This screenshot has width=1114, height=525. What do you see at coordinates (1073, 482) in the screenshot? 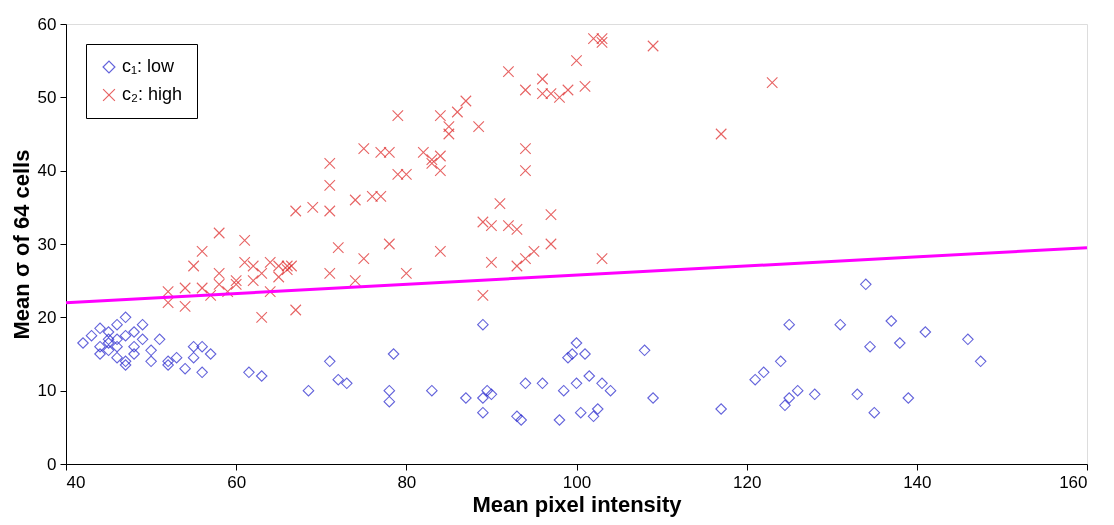
I see `x-tick-label: 160` at bounding box center [1073, 482].